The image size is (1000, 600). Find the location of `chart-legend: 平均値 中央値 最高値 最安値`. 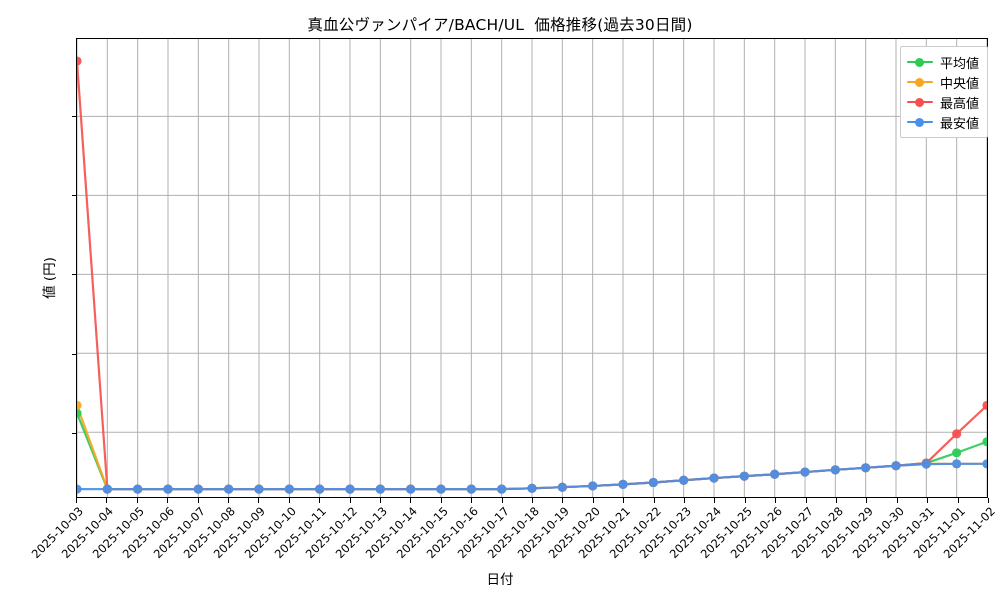

chart-legend: 平均値 中央値 最高値 最安値 is located at coordinates (943, 92).